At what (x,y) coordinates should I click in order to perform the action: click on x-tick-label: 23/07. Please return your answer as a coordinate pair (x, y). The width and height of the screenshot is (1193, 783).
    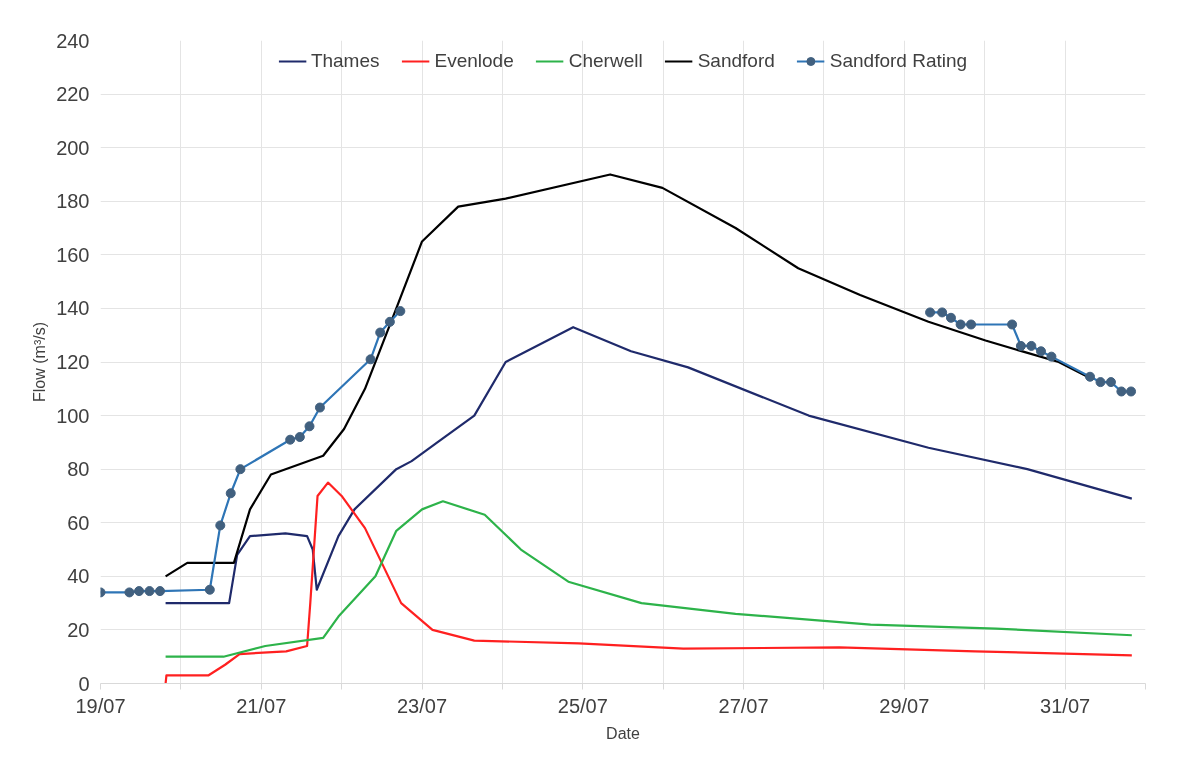
    Looking at the image, I should click on (422, 705).